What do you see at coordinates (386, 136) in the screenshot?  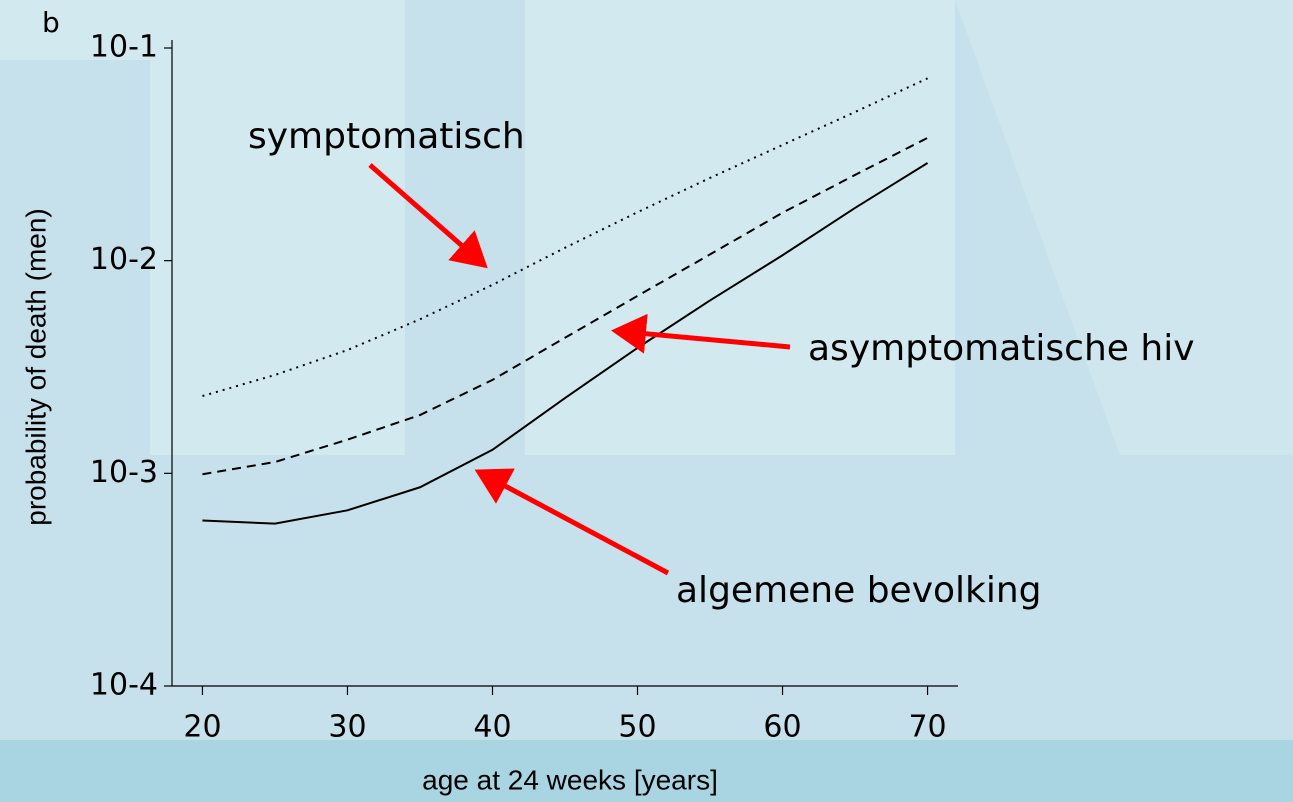 I see `annotation: symptomatisch` at bounding box center [386, 136].